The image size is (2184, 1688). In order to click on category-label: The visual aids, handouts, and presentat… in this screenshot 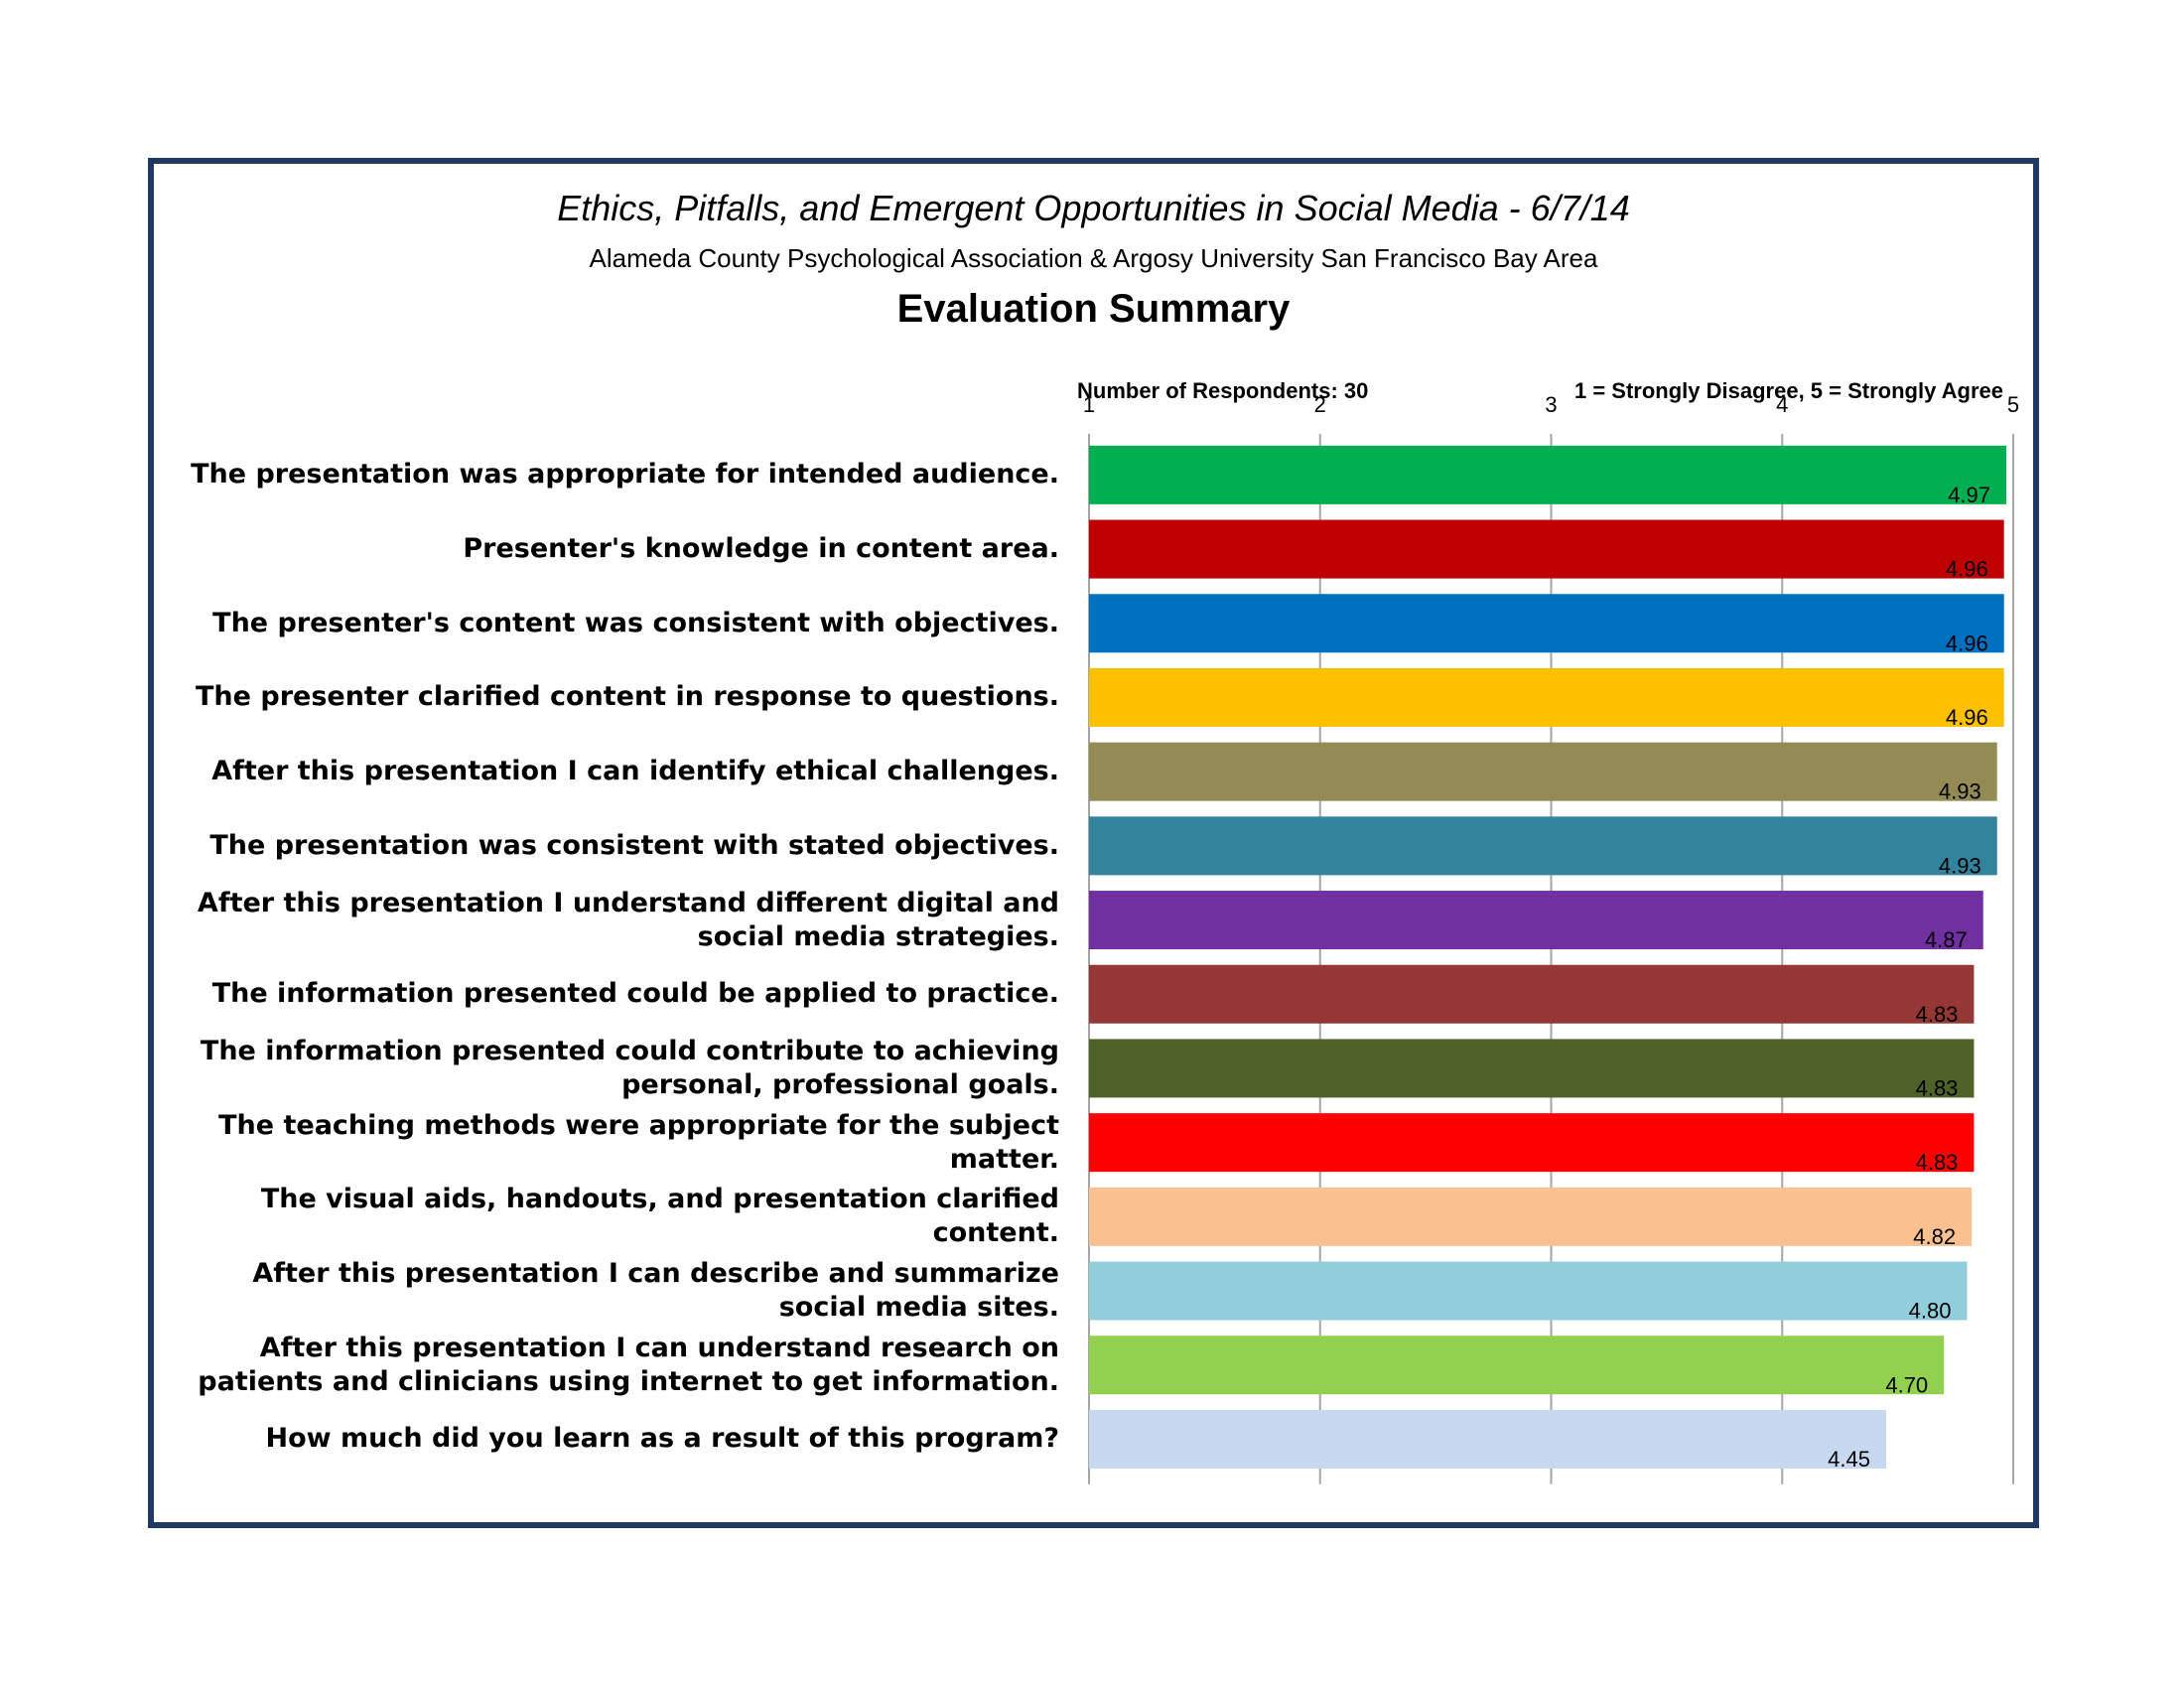, I will do `click(659, 1216)`.